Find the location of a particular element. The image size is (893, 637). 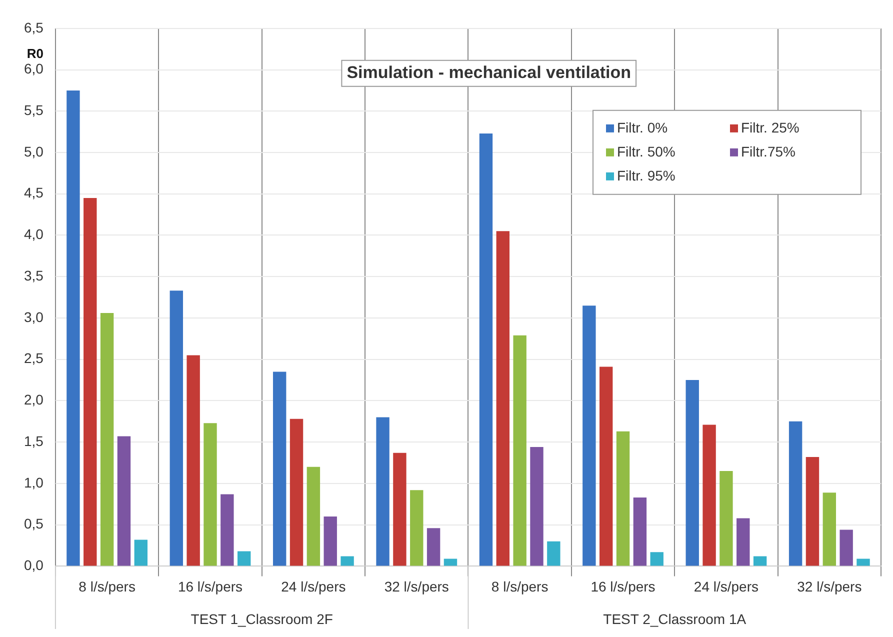

y-tick-label: 2,0 is located at coordinates (34, 400).